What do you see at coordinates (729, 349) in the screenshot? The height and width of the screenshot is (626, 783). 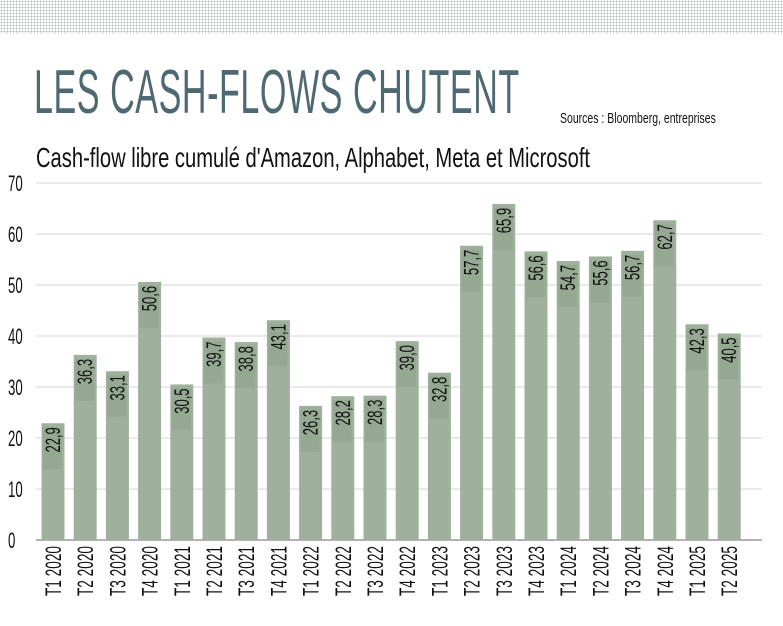 I see `data-label: 40,5` at bounding box center [729, 349].